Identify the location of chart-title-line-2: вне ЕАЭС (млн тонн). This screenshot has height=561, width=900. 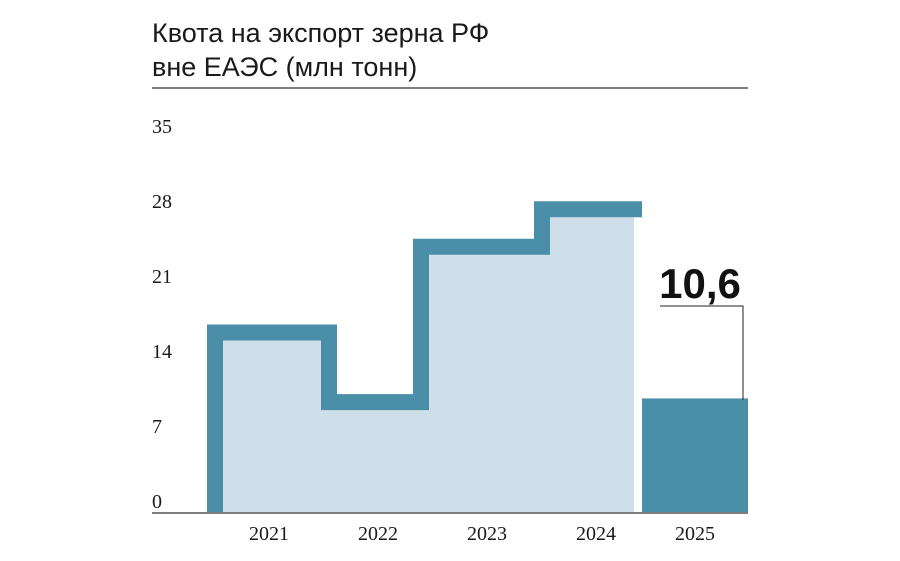
(284, 67).